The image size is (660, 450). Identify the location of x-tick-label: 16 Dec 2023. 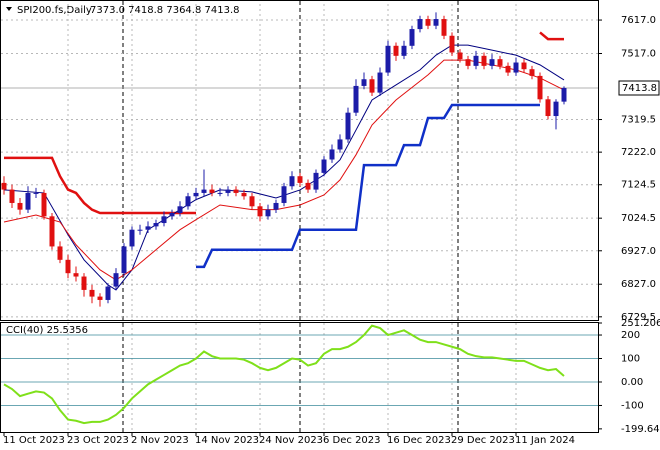
(419, 440).